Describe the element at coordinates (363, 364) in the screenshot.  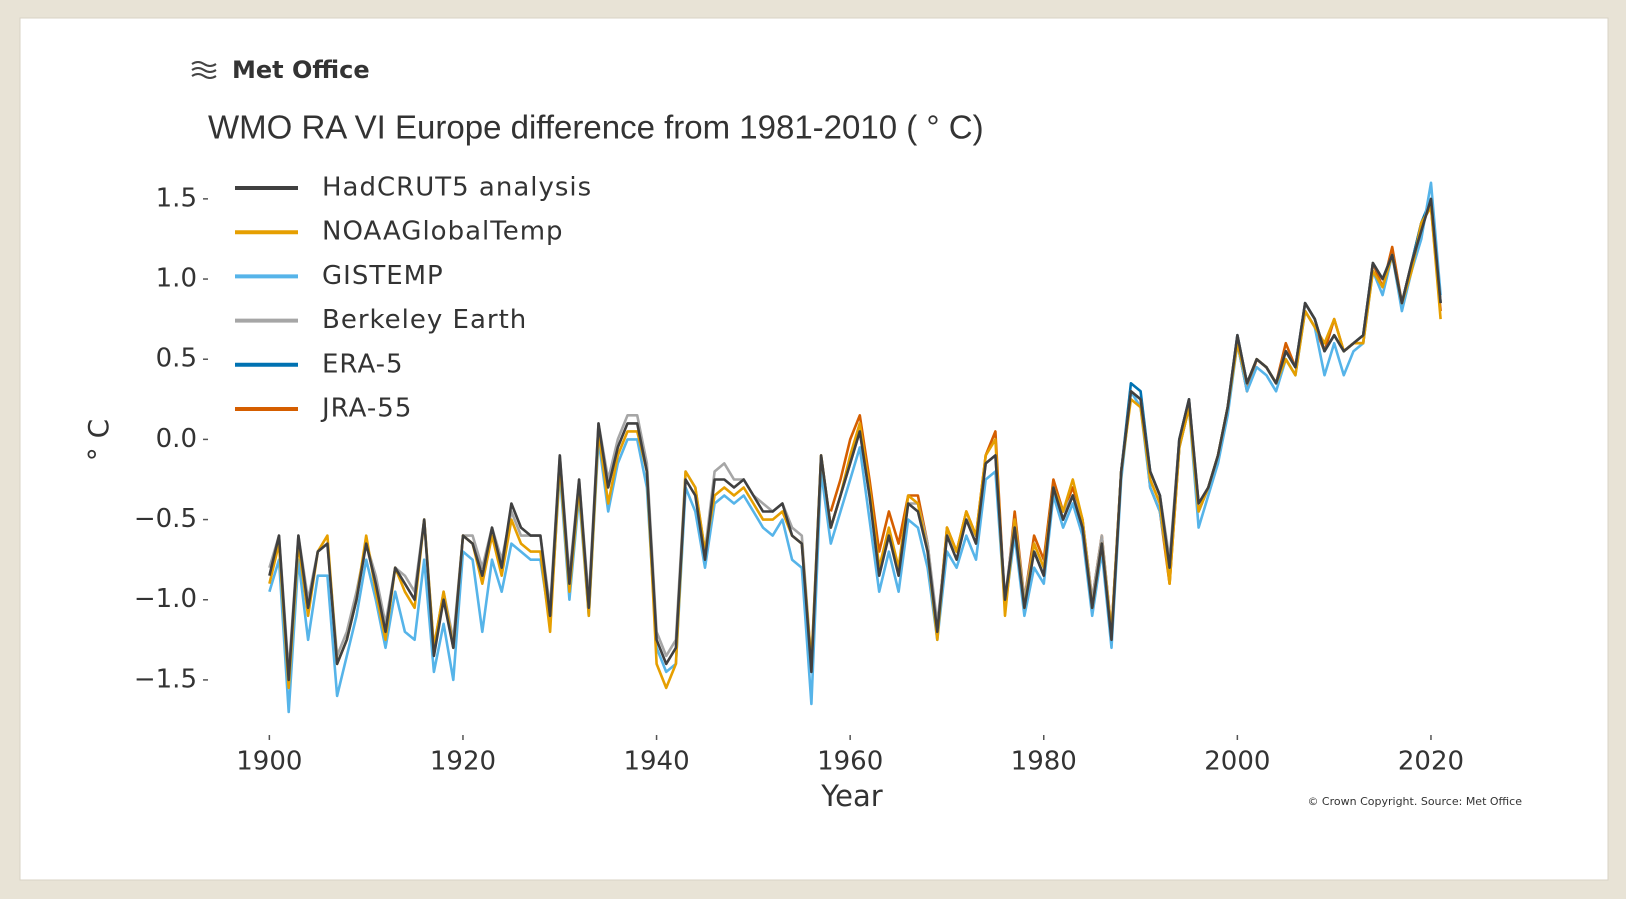
I see `legend-label: ERA-5` at that location.